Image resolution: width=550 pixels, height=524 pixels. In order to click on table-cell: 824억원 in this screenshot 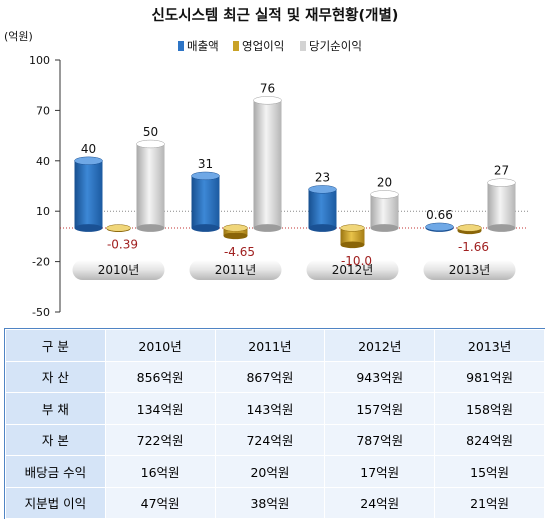, I will do `click(489, 439)`.